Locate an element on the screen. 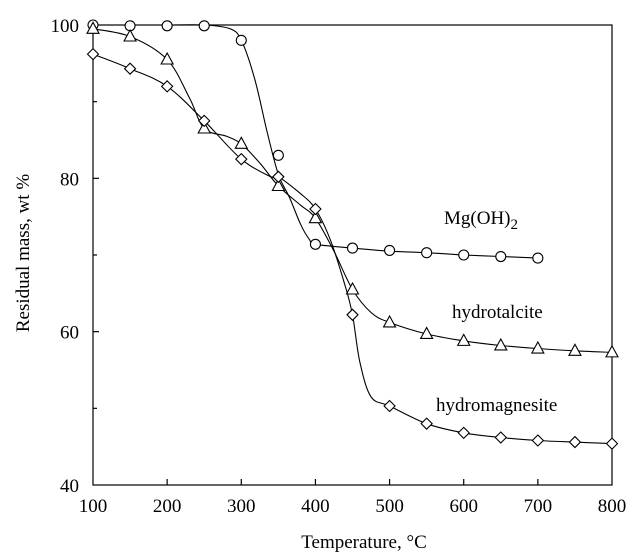 The image size is (630, 556). x-tick-label: 200 is located at coordinates (167, 506).